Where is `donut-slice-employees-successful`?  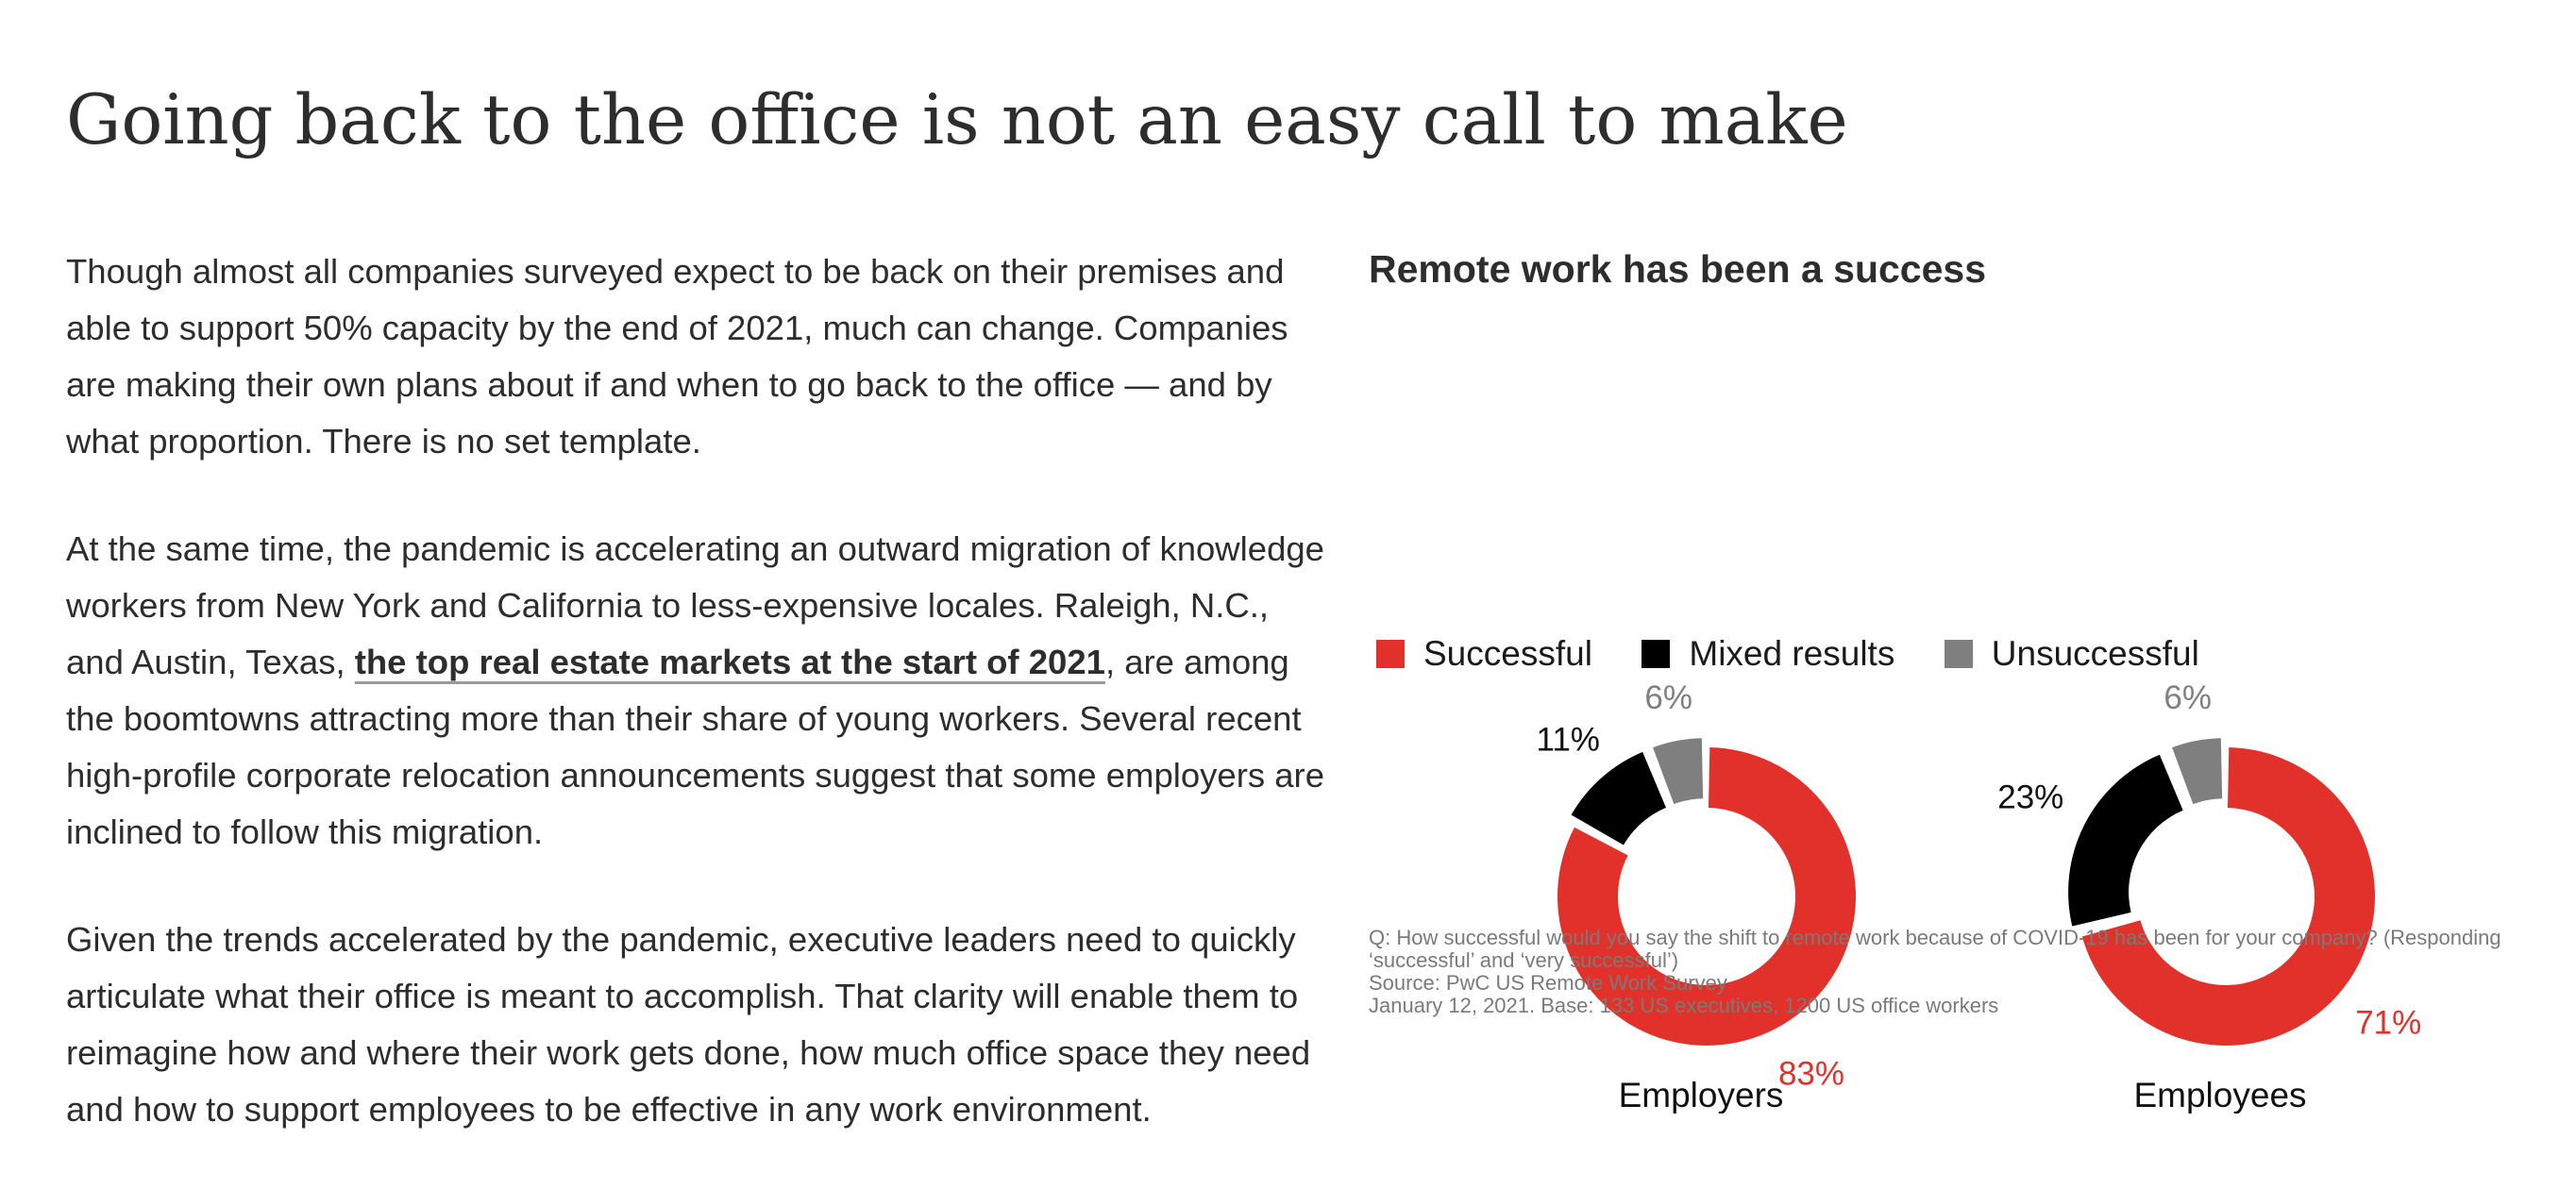 donut-slice-employees-successful is located at coordinates (2228, 896).